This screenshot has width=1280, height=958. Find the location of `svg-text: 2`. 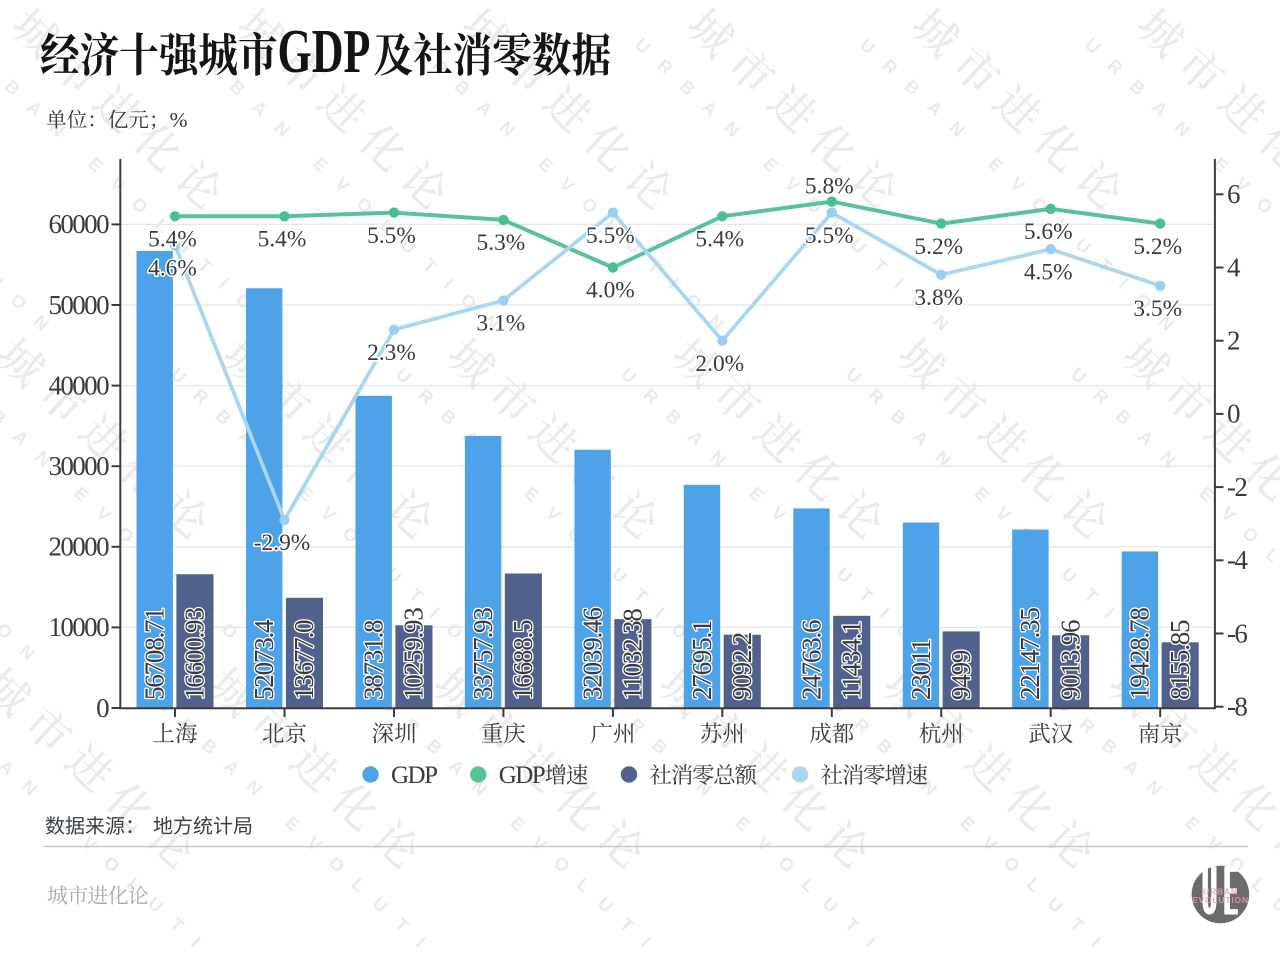

svg-text: 2 is located at coordinates (1233, 341).